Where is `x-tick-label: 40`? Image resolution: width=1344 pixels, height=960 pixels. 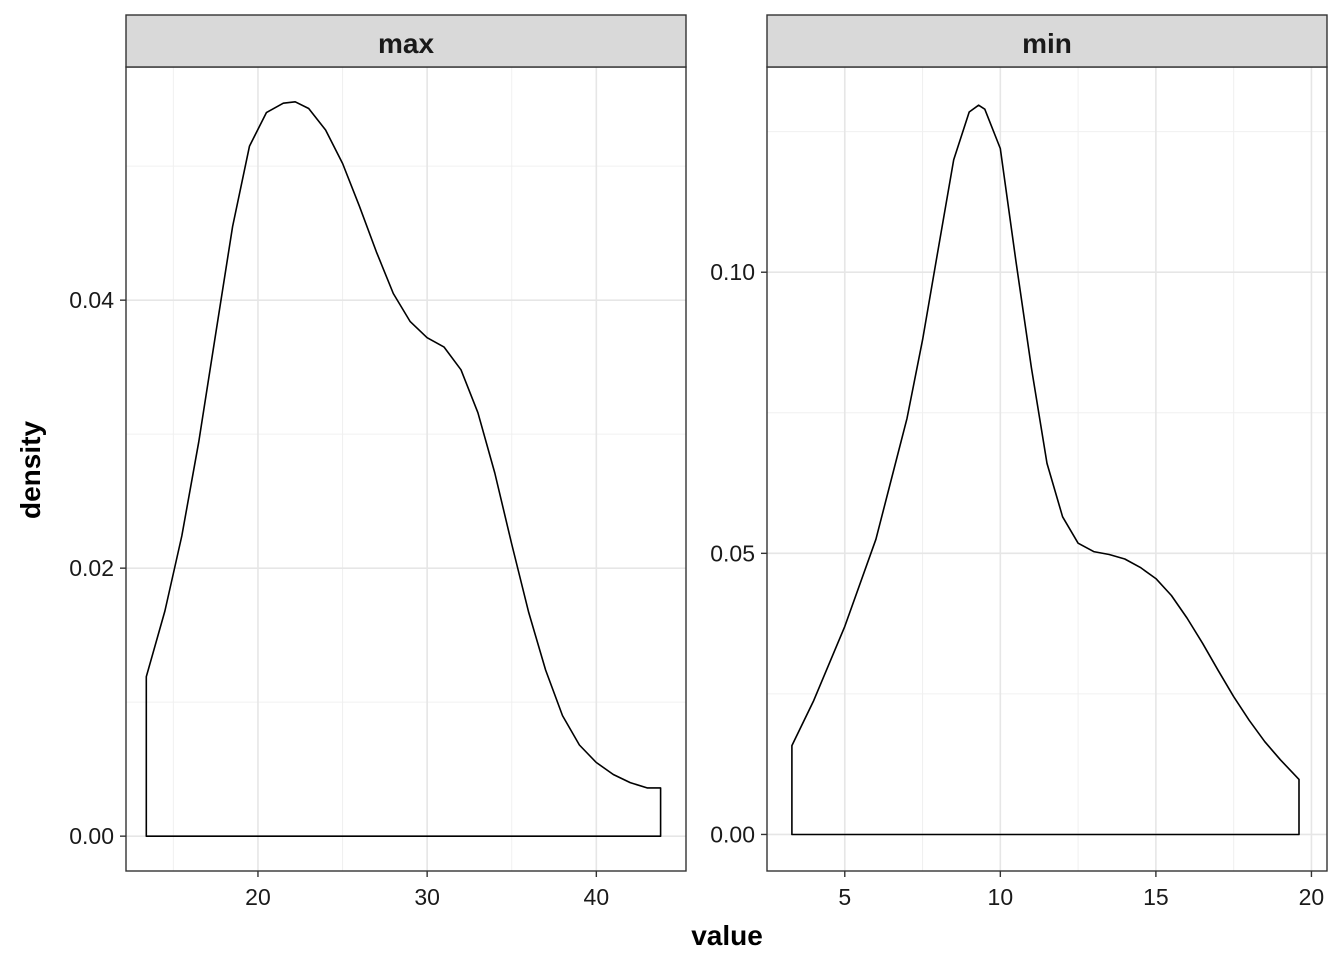 x-tick-label: 40 is located at coordinates (597, 897).